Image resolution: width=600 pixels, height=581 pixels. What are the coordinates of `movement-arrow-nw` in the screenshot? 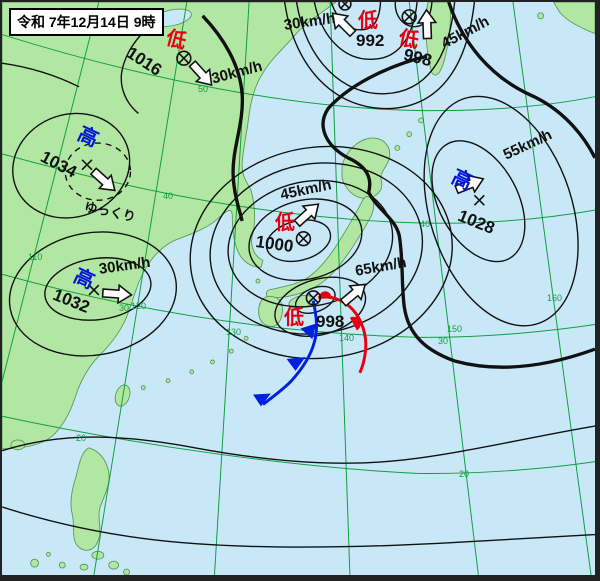 It's located at (344, 25).